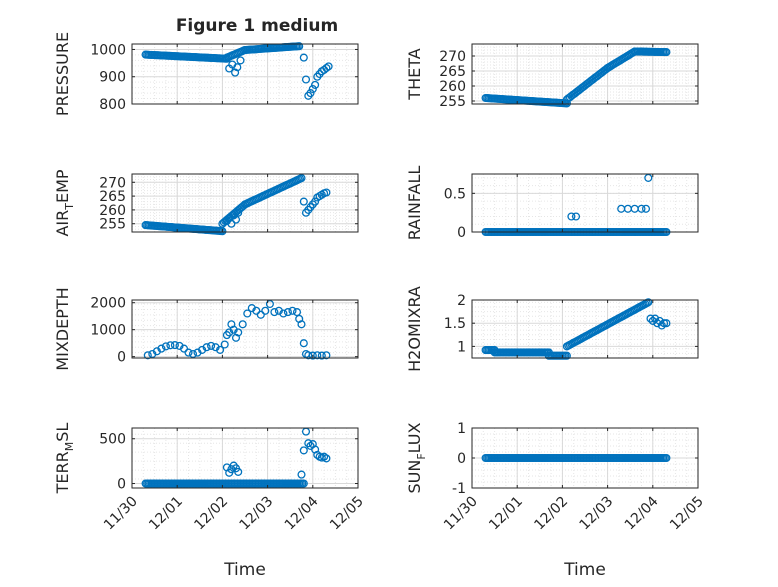 This screenshot has width=778, height=587. I want to click on x-tick-label: 12/03, so click(257, 514).